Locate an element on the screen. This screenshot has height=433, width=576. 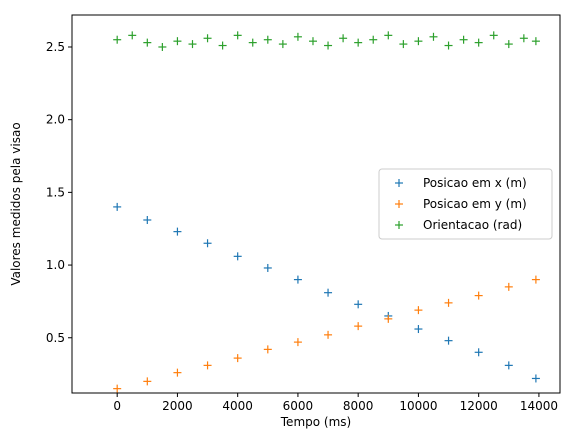
x-tick-label: 2000 is located at coordinates (177, 406).